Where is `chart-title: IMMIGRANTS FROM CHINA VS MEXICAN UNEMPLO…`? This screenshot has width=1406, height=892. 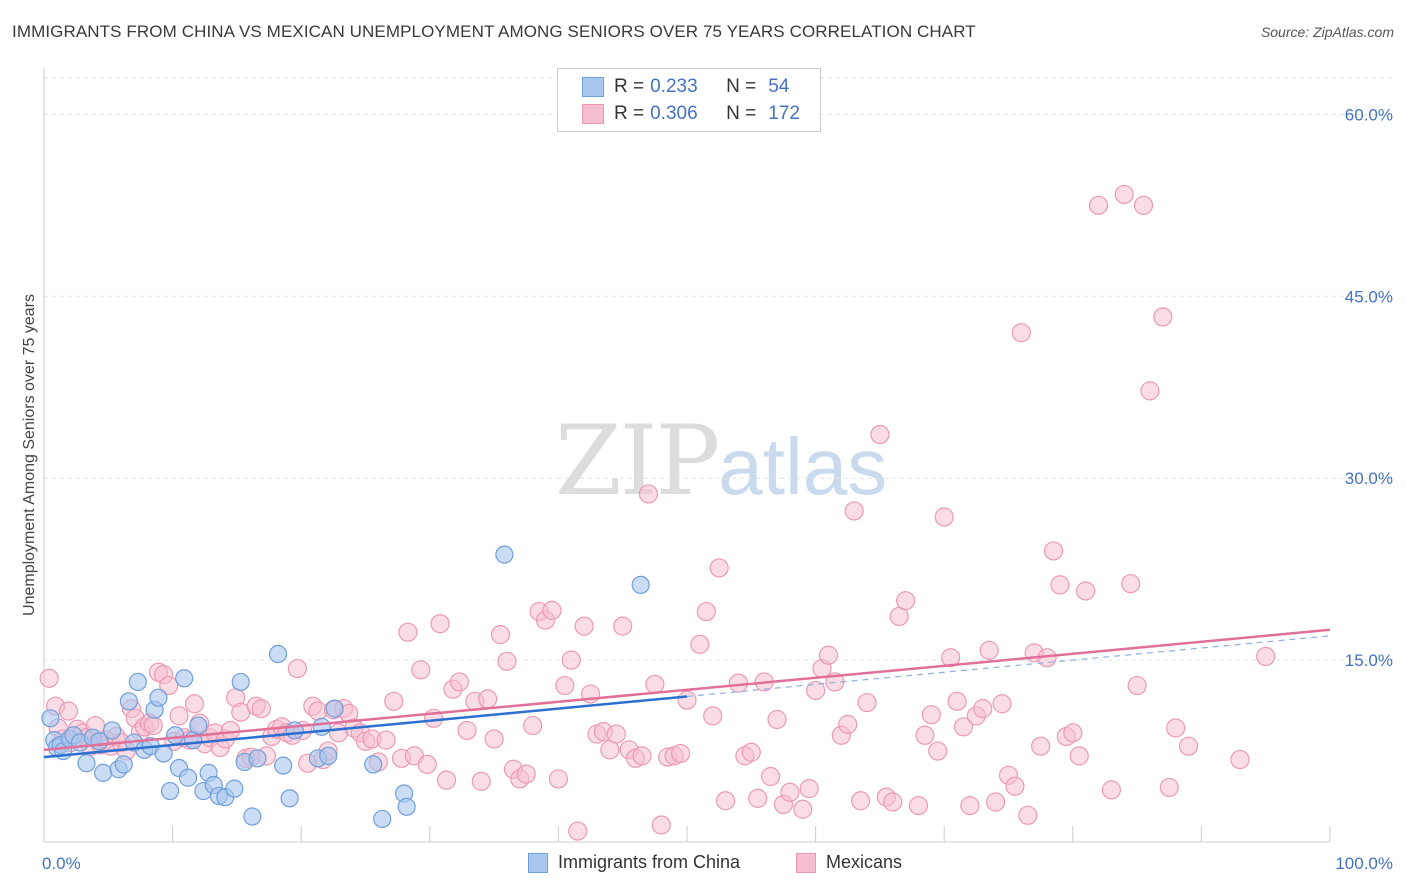
chart-title: IMMIGRANTS FROM CHINA VS MEXICAN UNEMPLO… is located at coordinates (494, 31).